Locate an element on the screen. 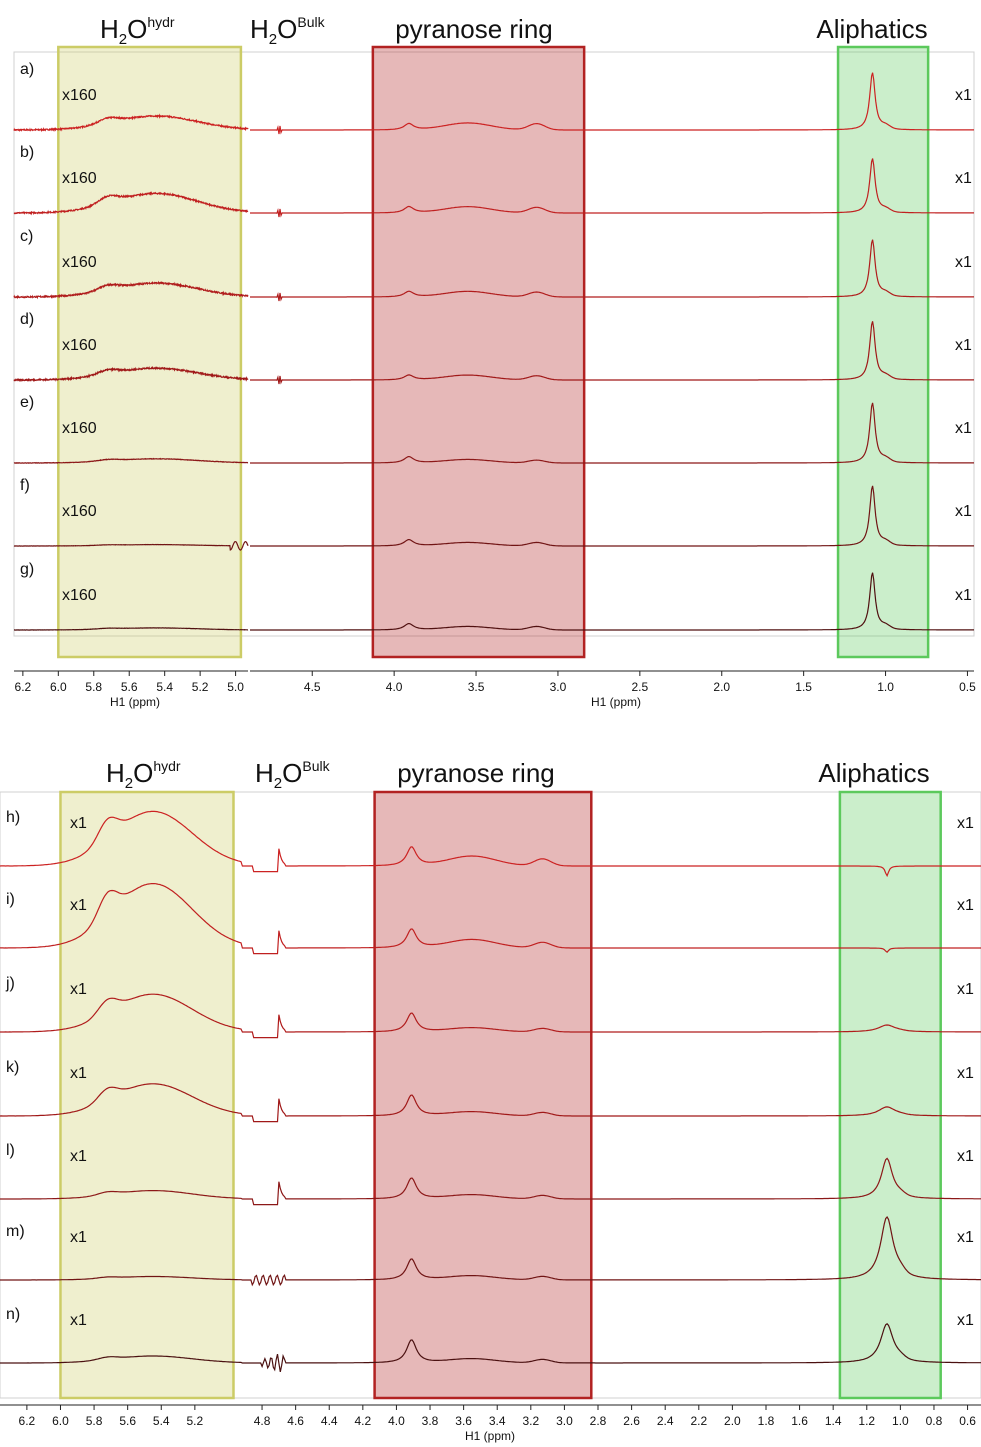  x-tick-label: 6.0 is located at coordinates (60, 1421).